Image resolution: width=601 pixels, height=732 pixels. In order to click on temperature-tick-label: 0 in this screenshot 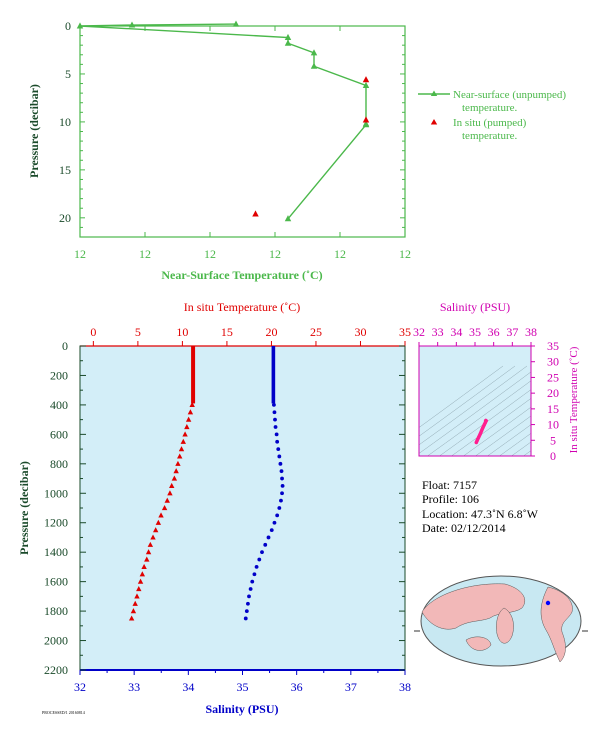, I will do `click(93, 332)`.